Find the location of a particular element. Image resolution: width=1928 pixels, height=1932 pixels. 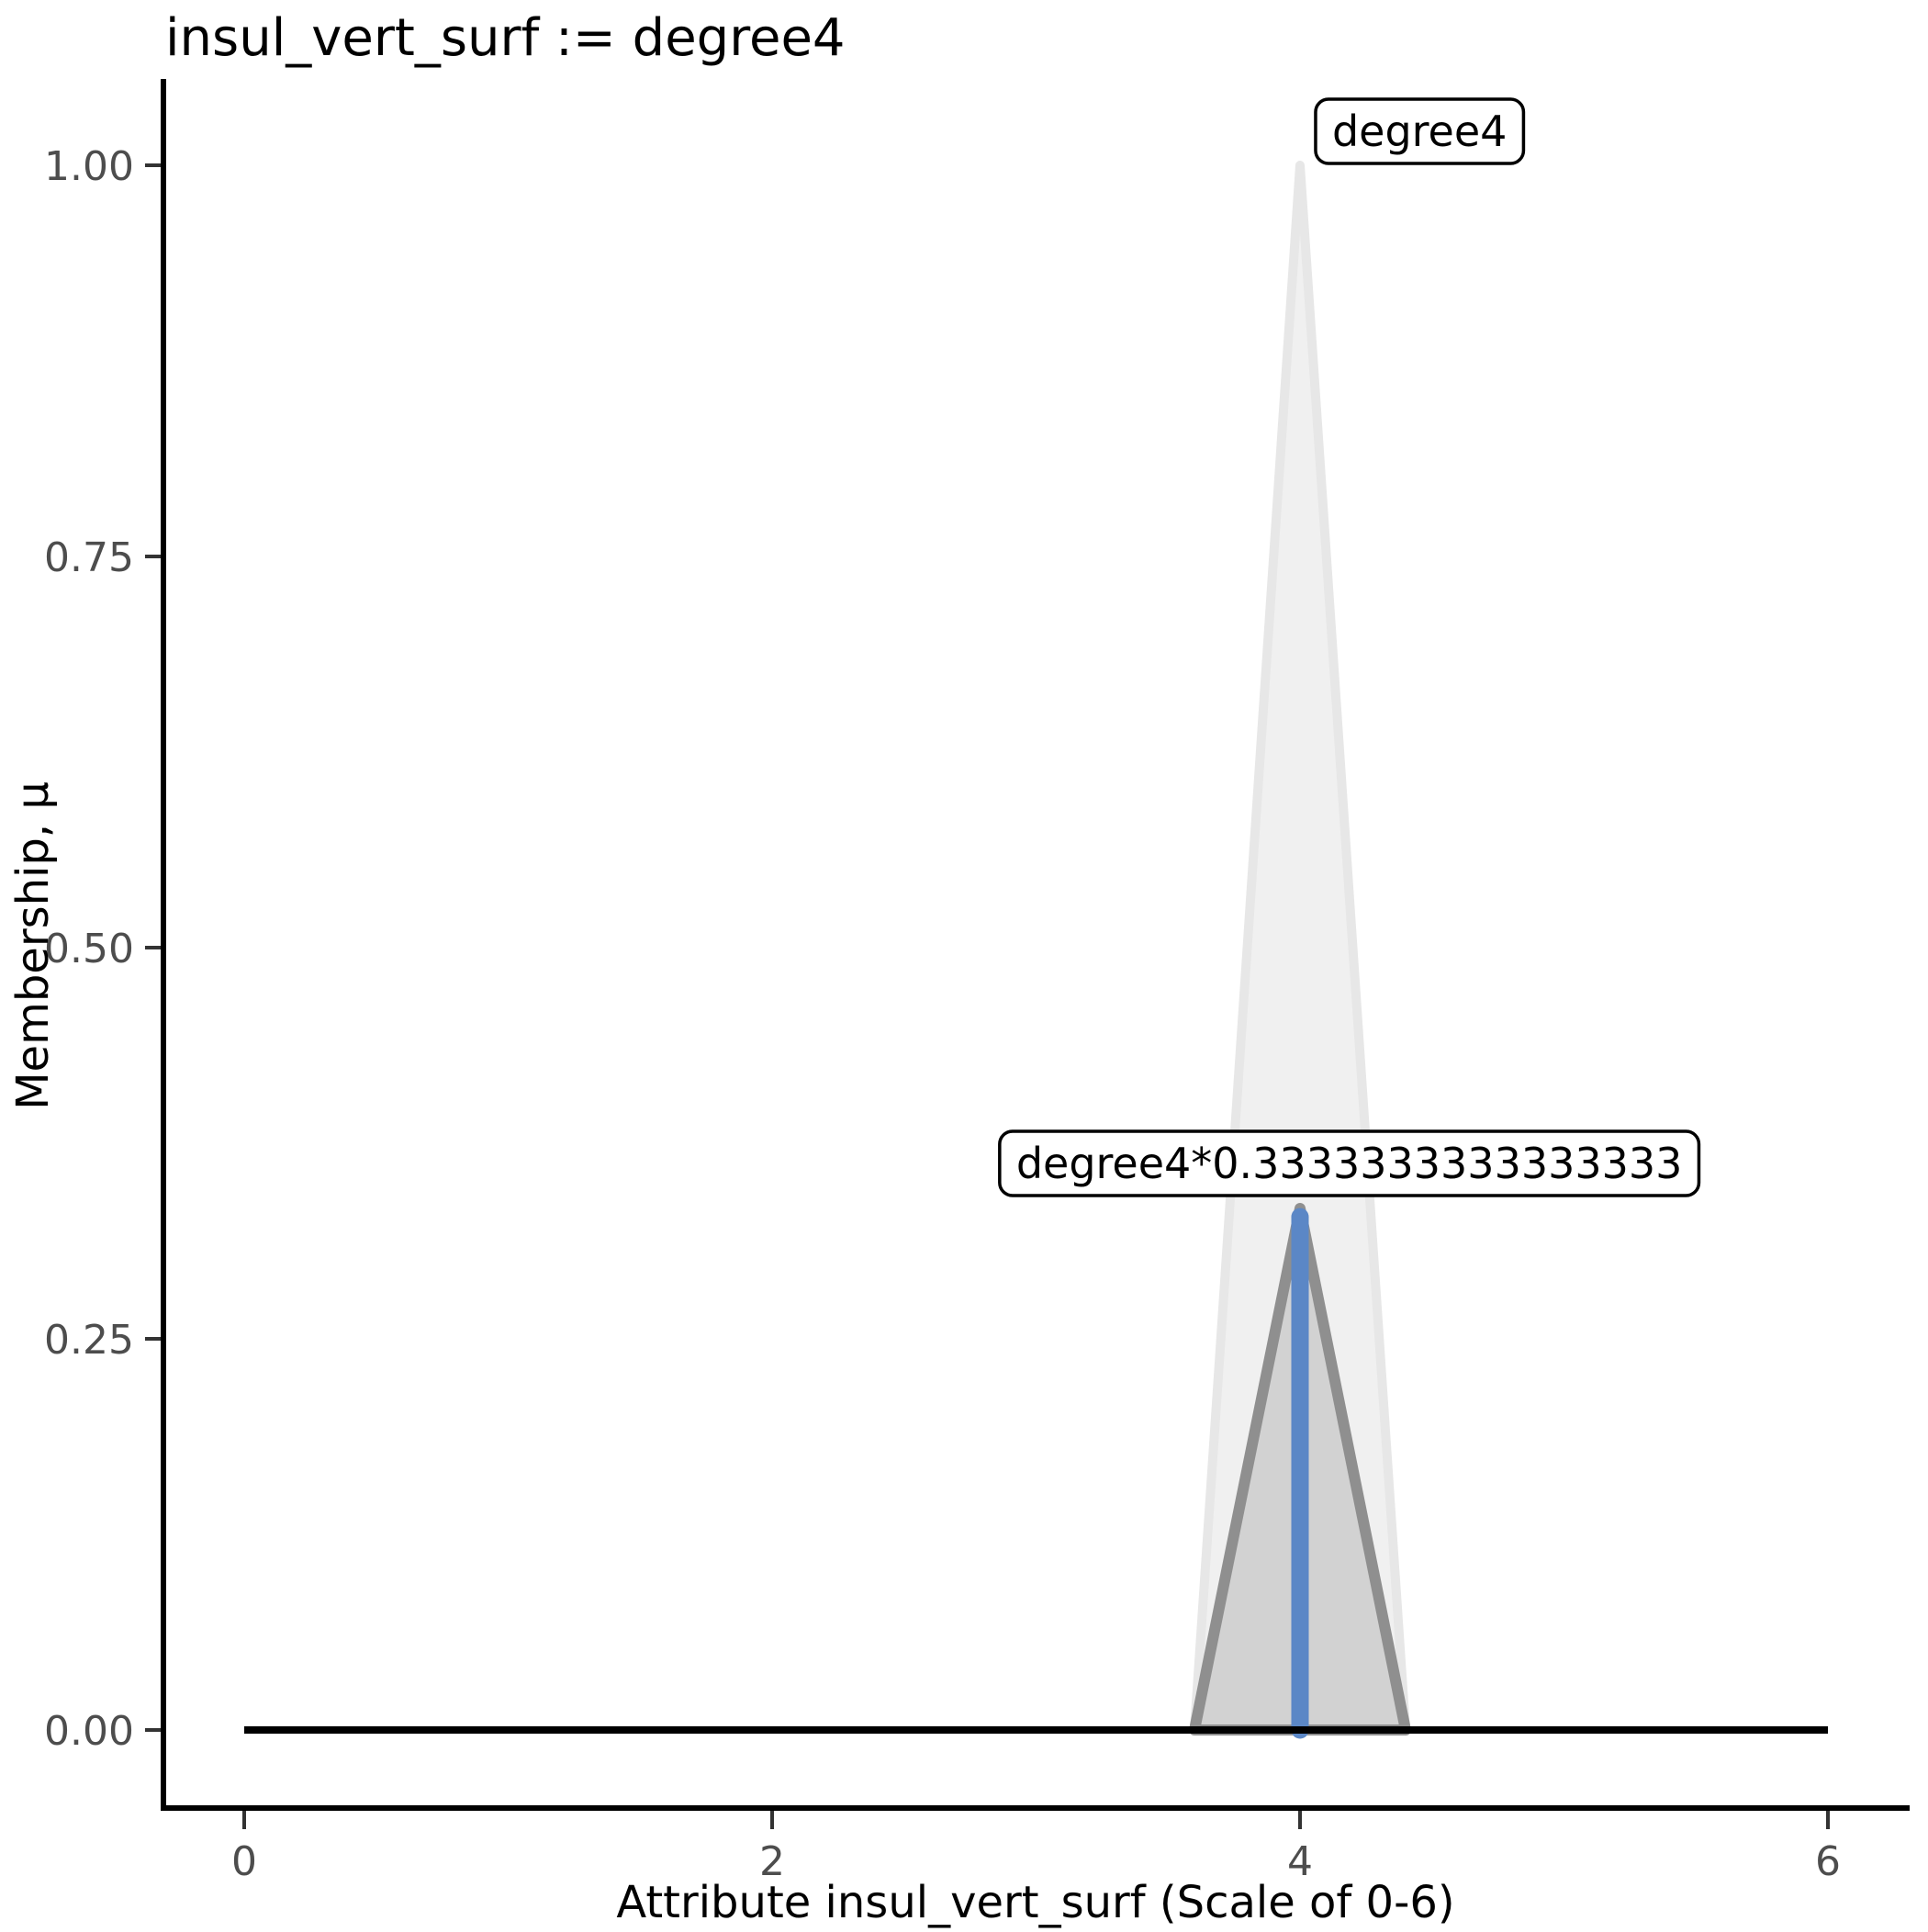

y-tick-label: 0.50 is located at coordinates (89, 949).